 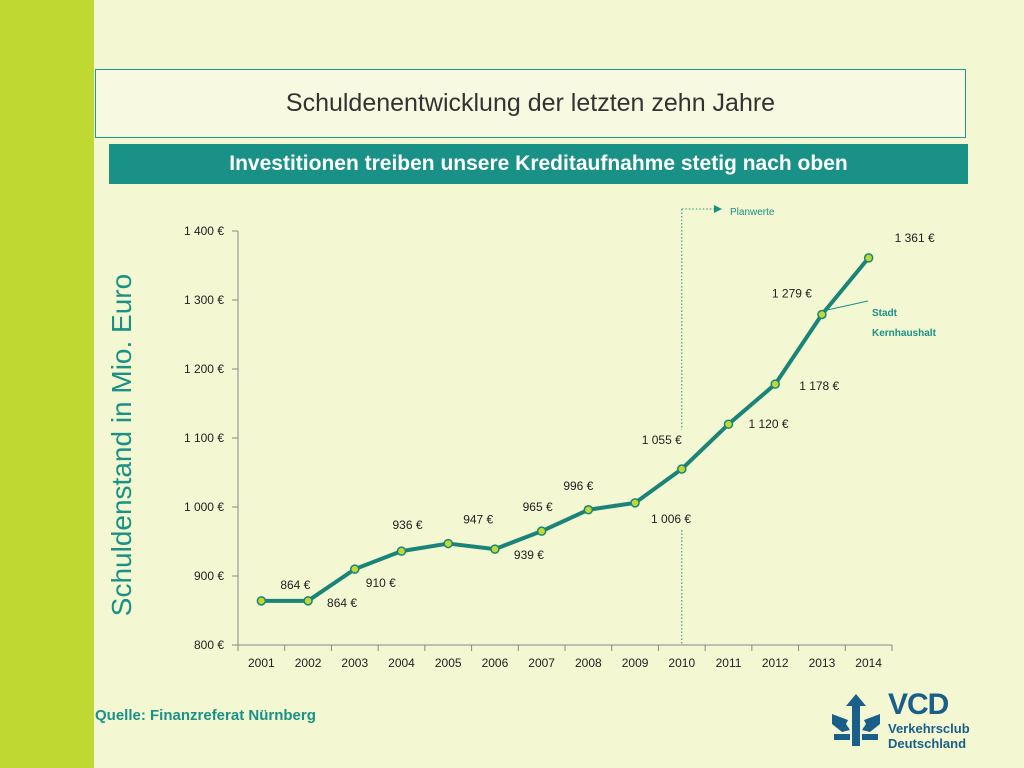 I want to click on data-label: 947 €, so click(x=478, y=520).